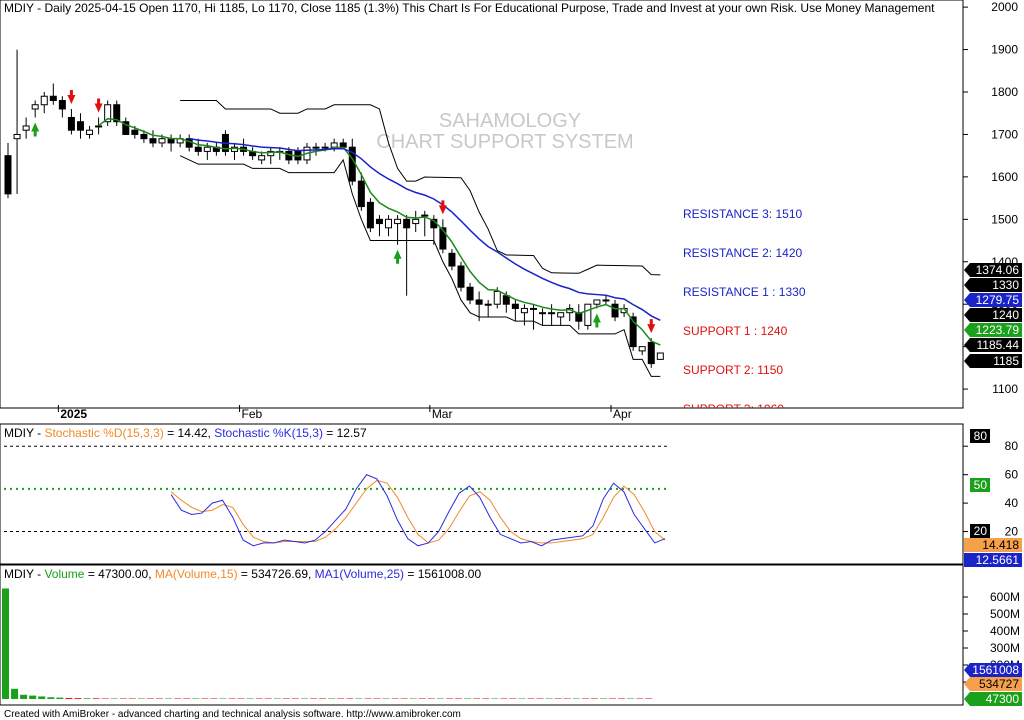 The height and width of the screenshot is (720, 1024). I want to click on vol-y-tick-label: 600M, so click(1005, 597).